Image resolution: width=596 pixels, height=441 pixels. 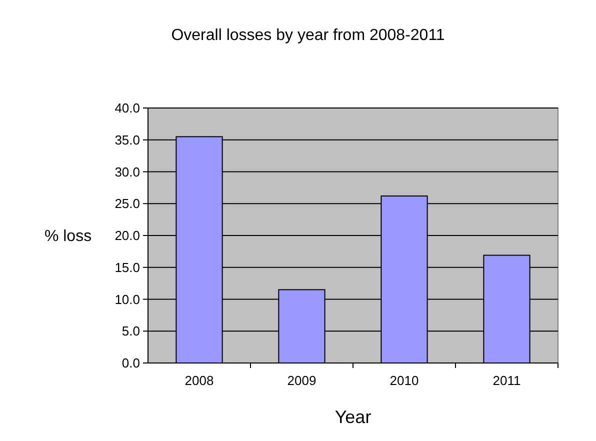 I want to click on y-tick-label: 5.0, so click(x=131, y=331).